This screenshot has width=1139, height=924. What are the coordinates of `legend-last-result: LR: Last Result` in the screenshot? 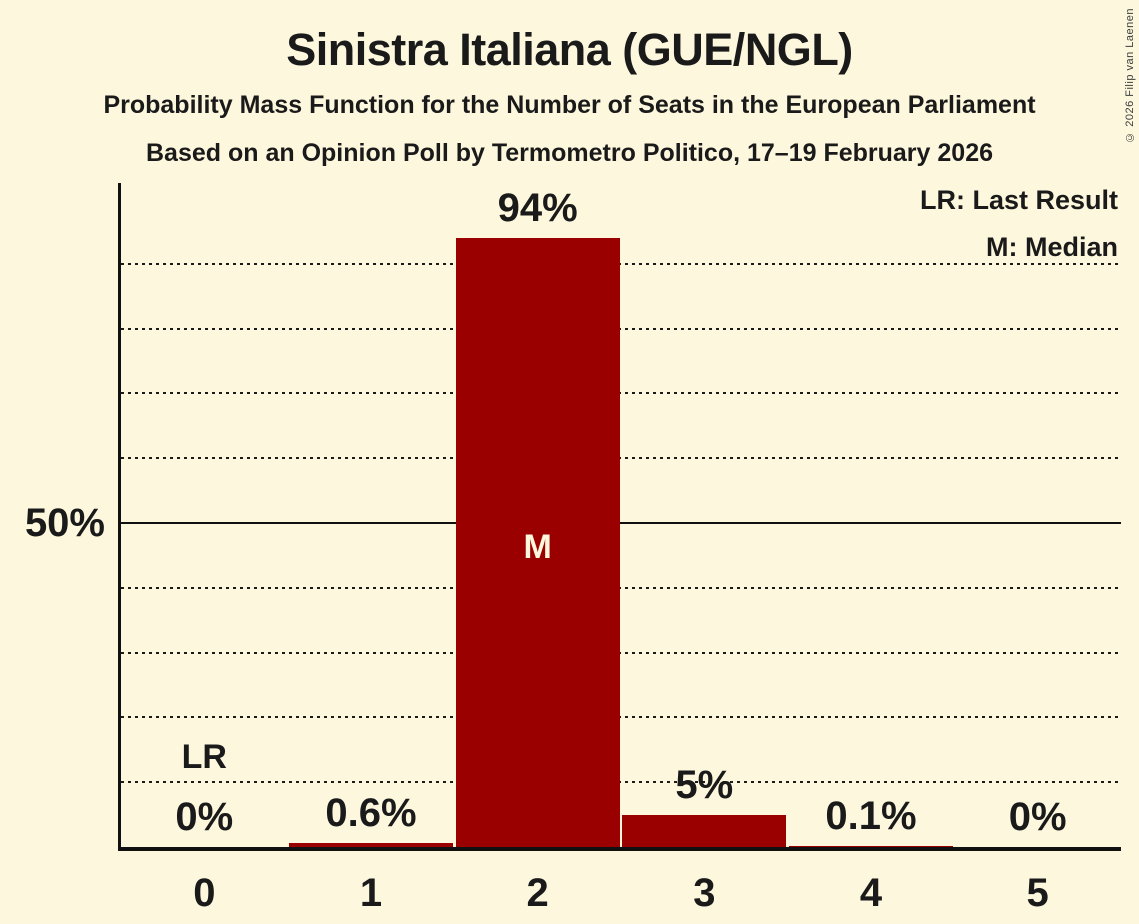 It's located at (1018, 200).